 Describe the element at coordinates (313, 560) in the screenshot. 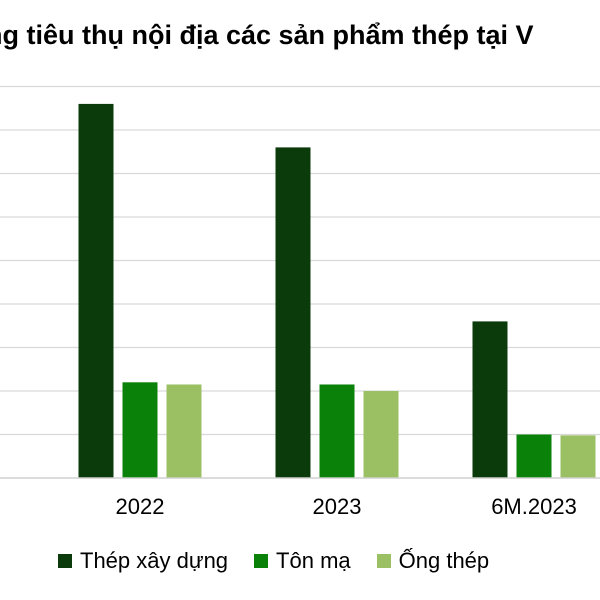

I see `legend-label: Tôn mạ` at that location.